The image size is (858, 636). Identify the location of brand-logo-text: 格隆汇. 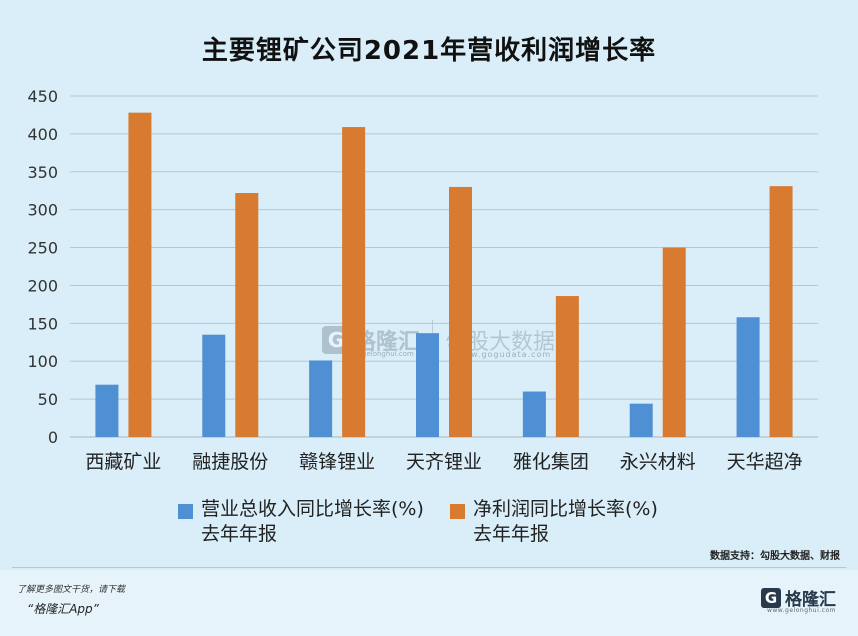
(810, 600).